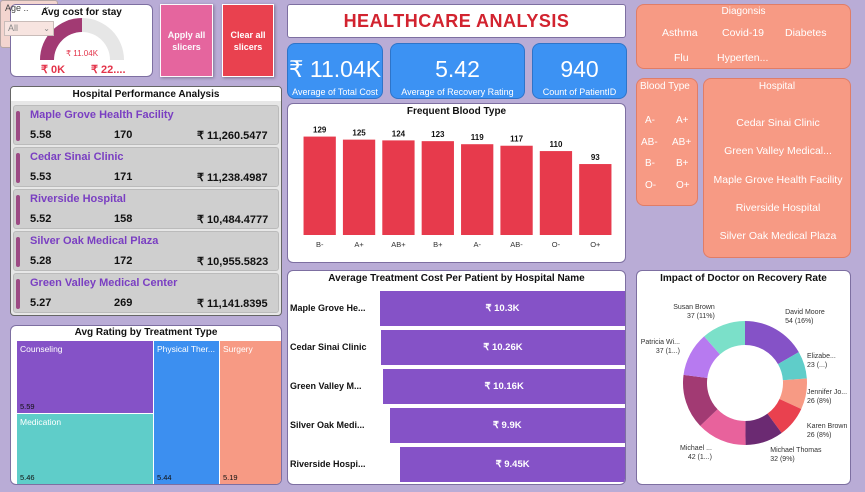 This screenshot has width=865, height=492. What do you see at coordinates (743, 33) in the screenshot?
I see `diagnosis-item-covid-19: Covid-19` at bounding box center [743, 33].